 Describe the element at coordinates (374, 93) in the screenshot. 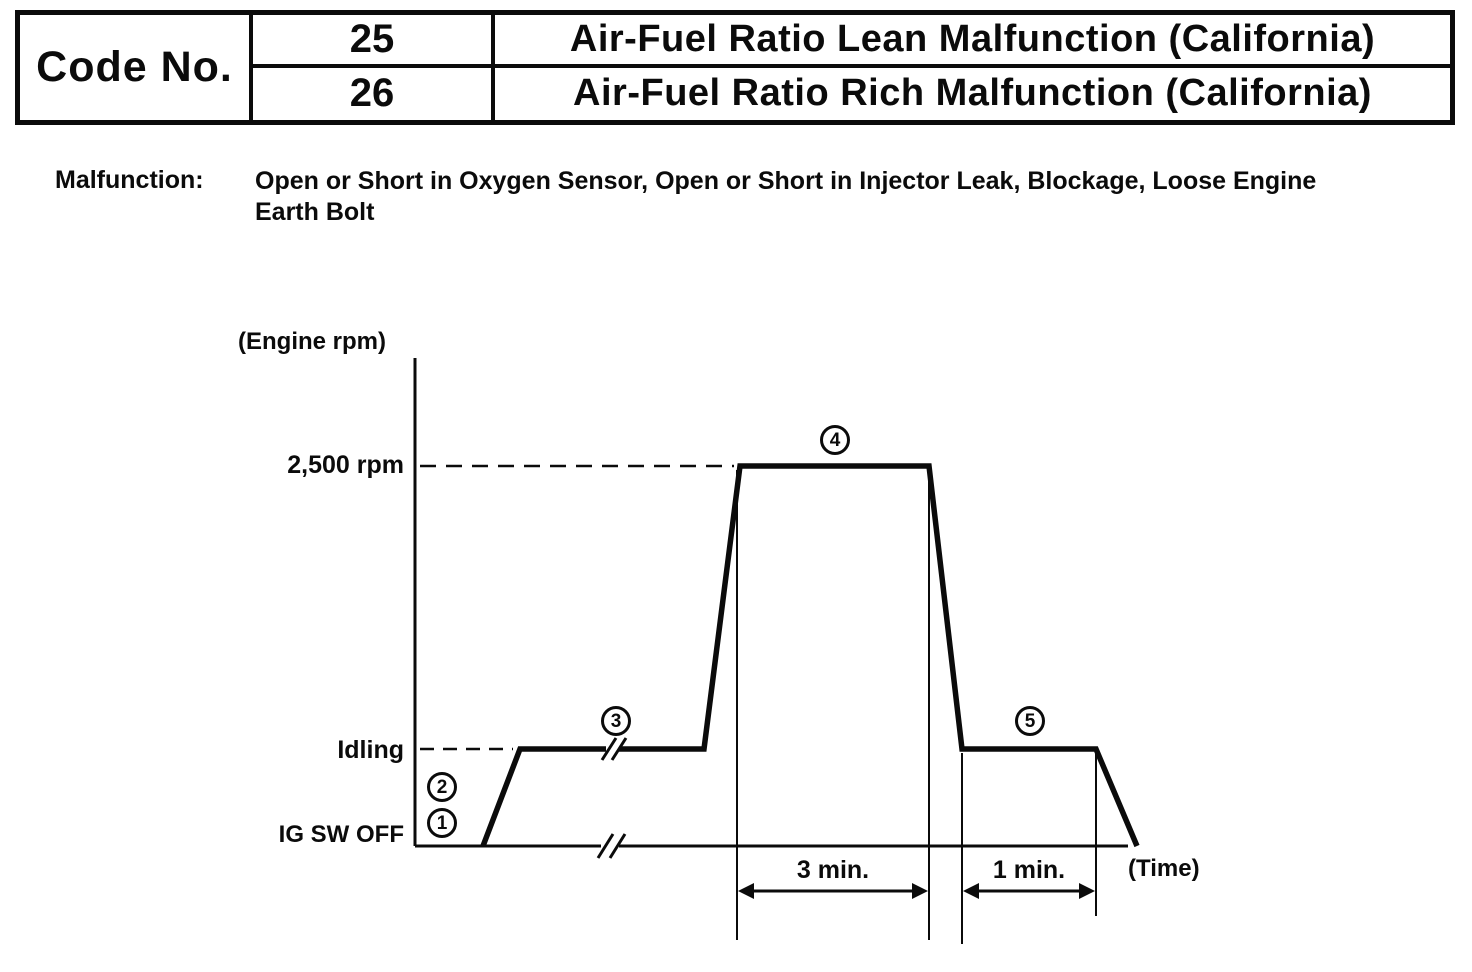

I see `table-cell-code-26: 26` at that location.